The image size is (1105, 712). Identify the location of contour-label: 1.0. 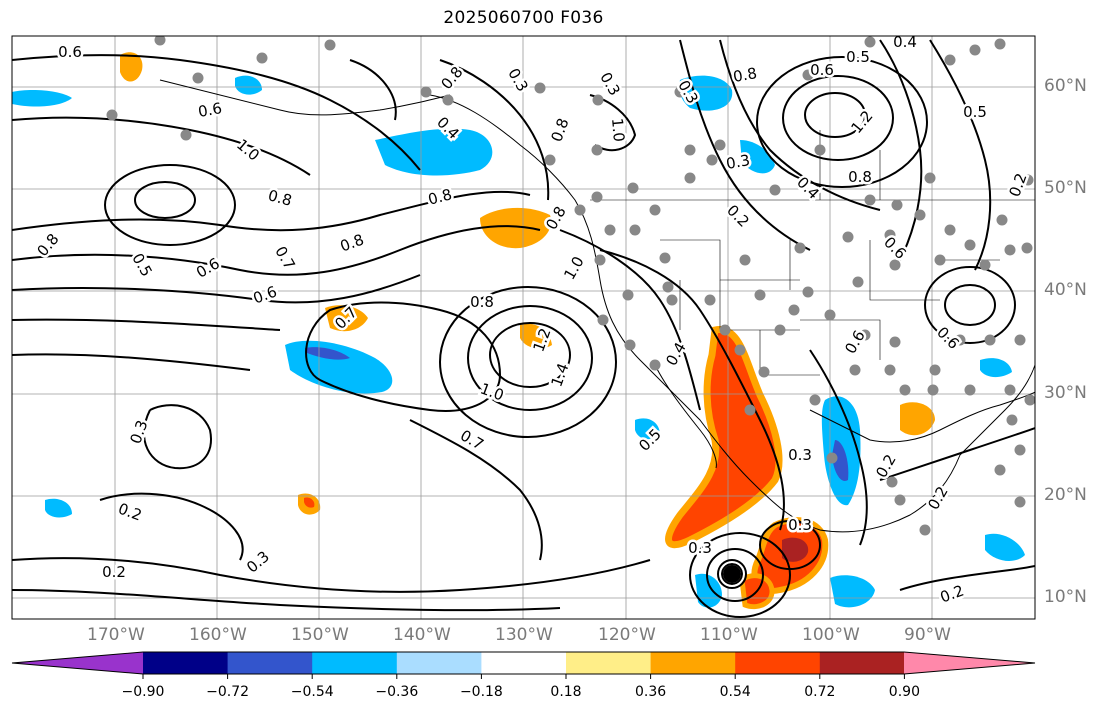
(618, 129).